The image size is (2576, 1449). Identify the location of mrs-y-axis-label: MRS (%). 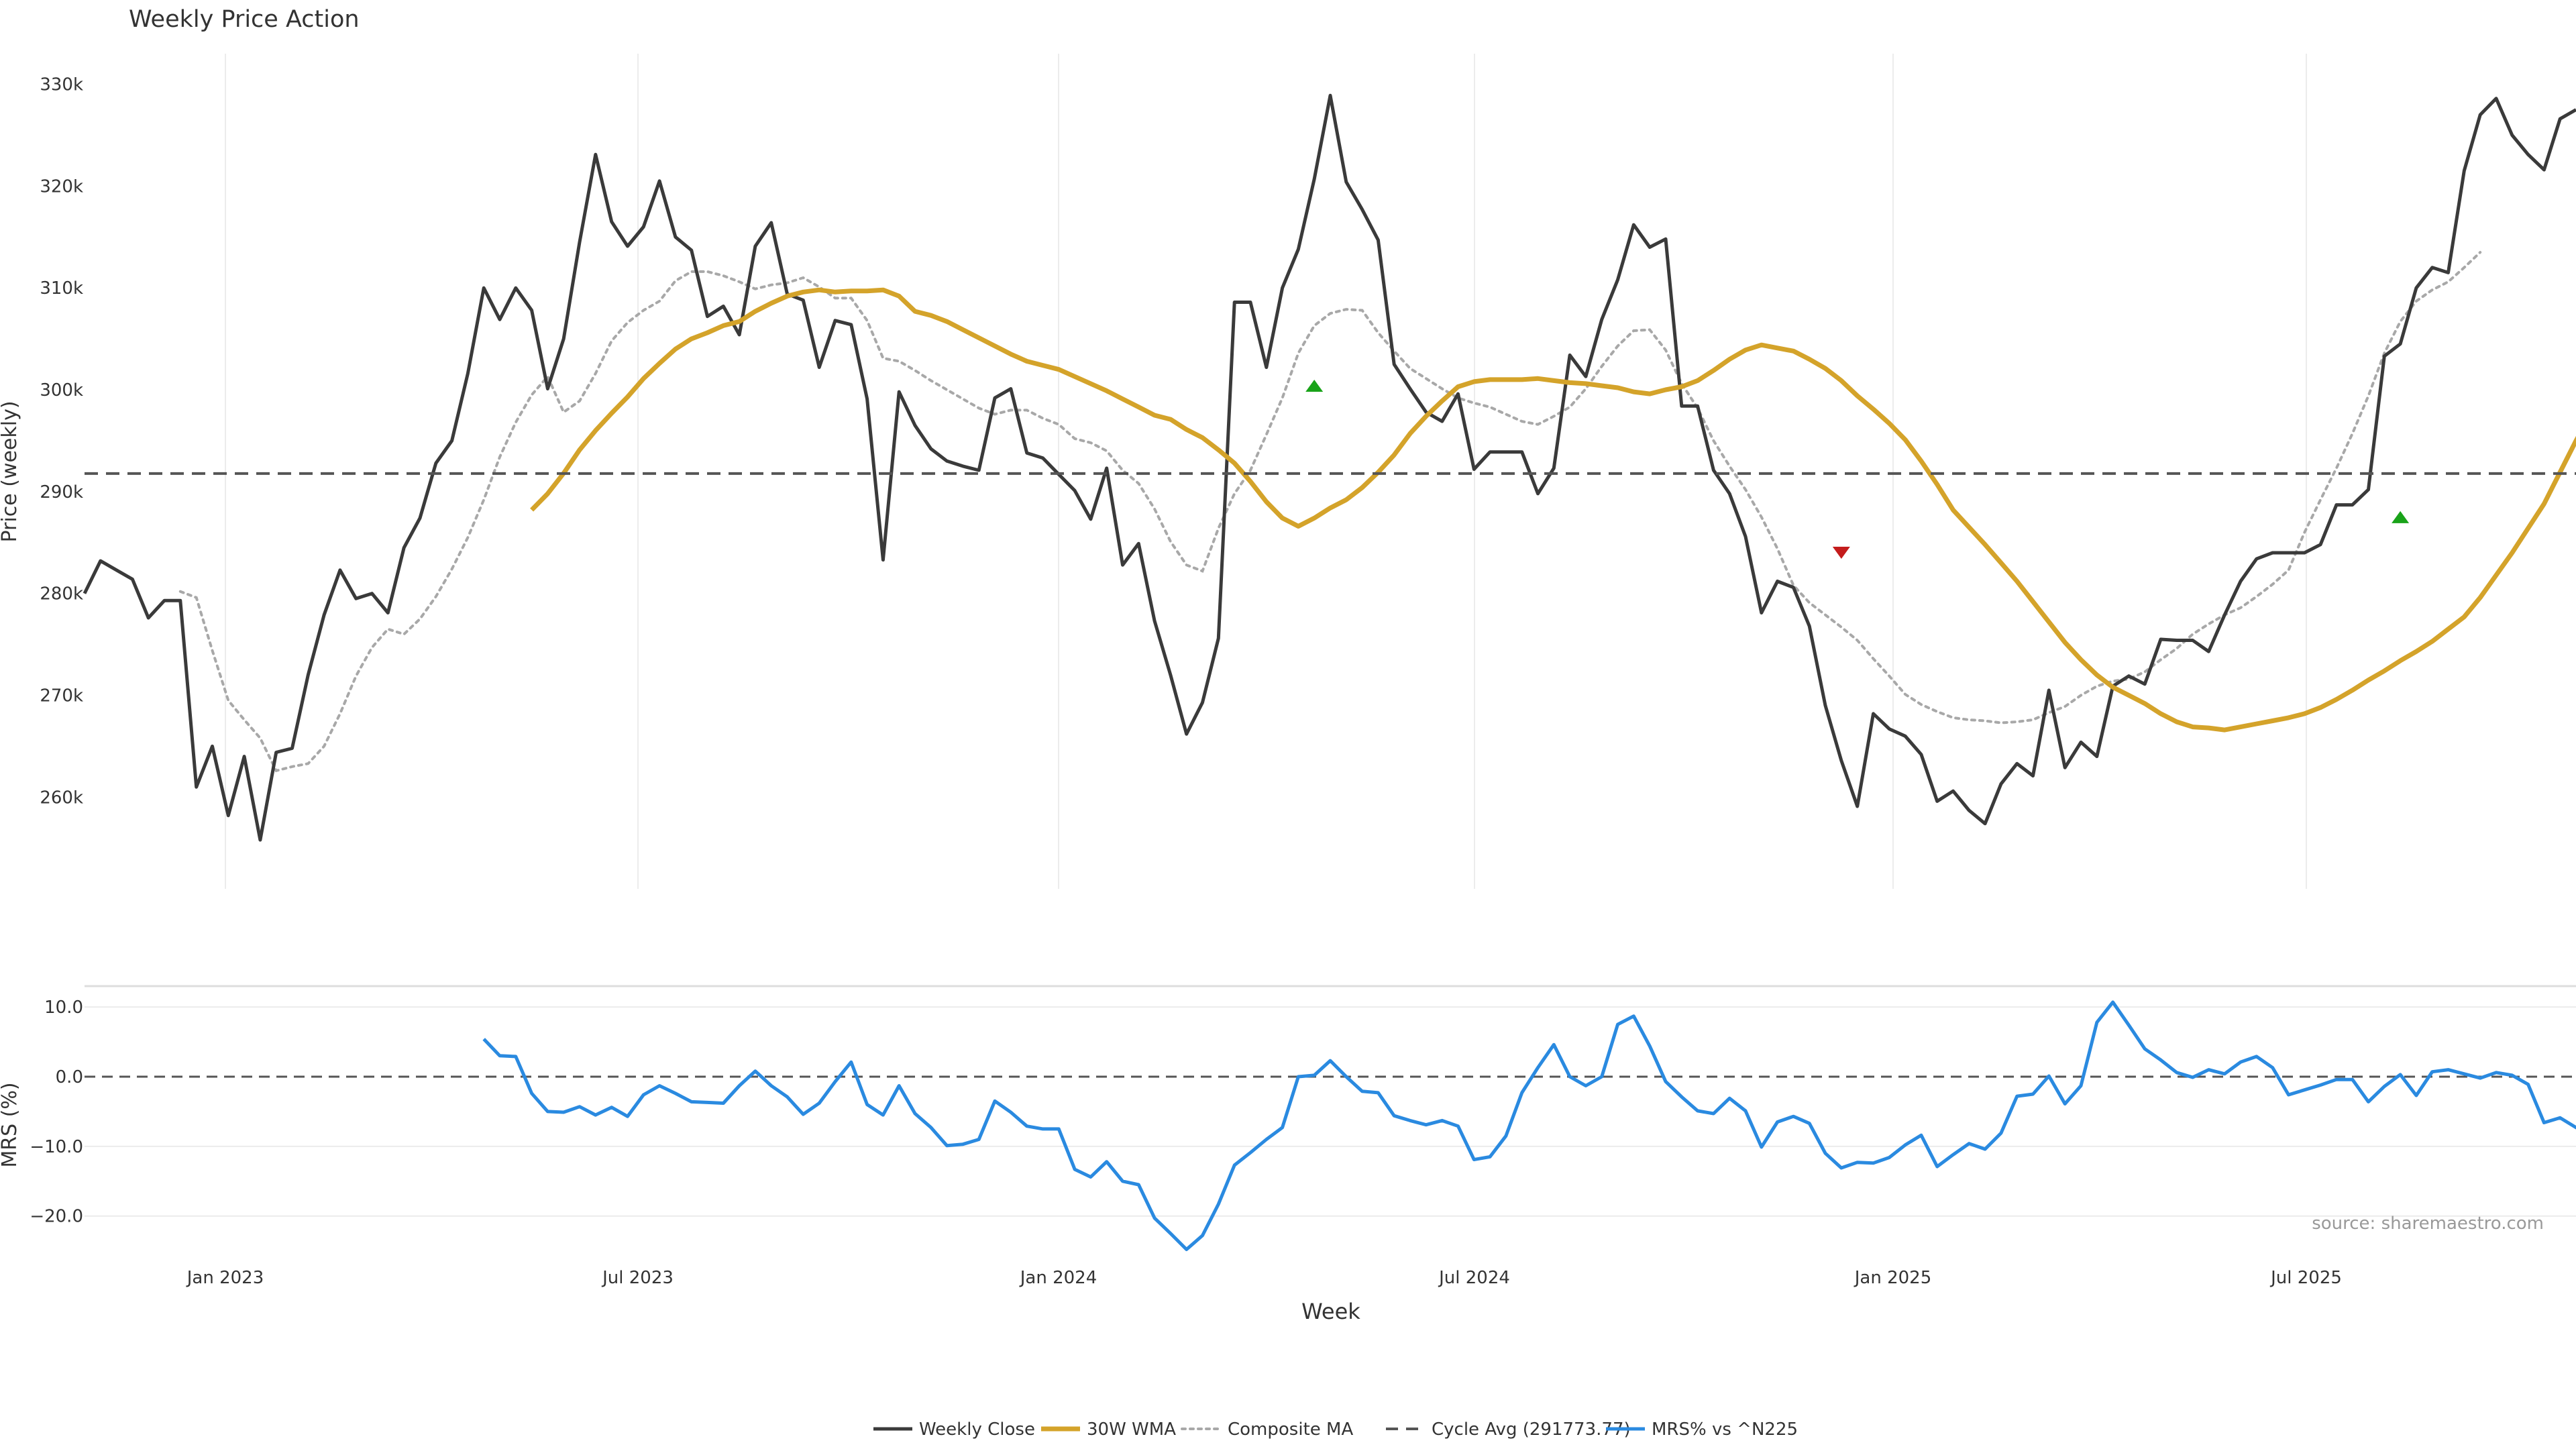
(10, 1124).